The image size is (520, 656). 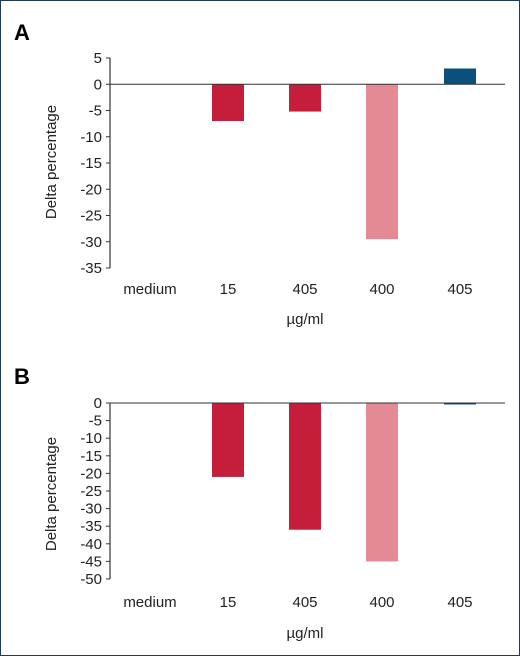 I want to click on panel-a-y-tick-label: -10, so click(x=91, y=137).